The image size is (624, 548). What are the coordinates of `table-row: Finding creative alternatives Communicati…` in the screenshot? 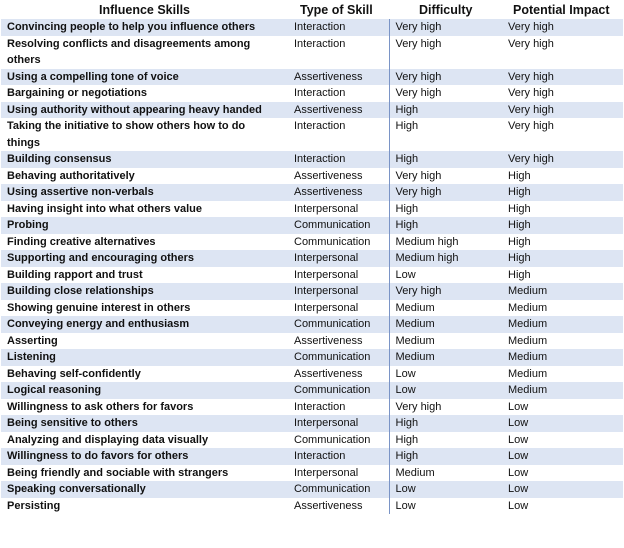 It's located at (312, 241).